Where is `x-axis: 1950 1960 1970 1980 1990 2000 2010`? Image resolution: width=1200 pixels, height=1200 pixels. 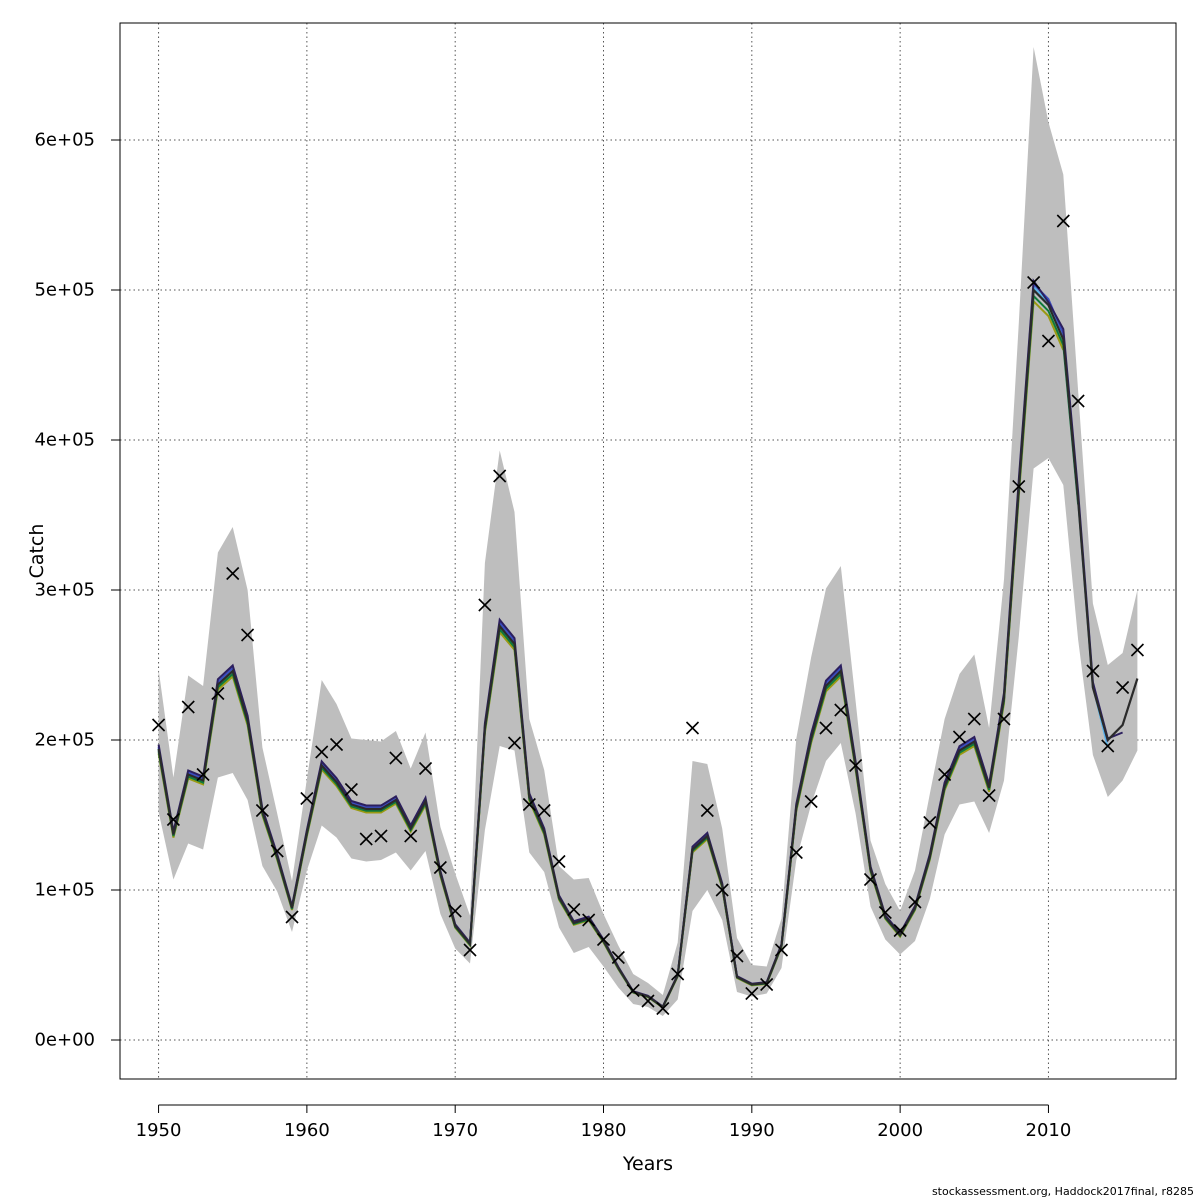 x-axis: 1950 1960 1970 1980 1990 2000 2010 is located at coordinates (604, 1122).